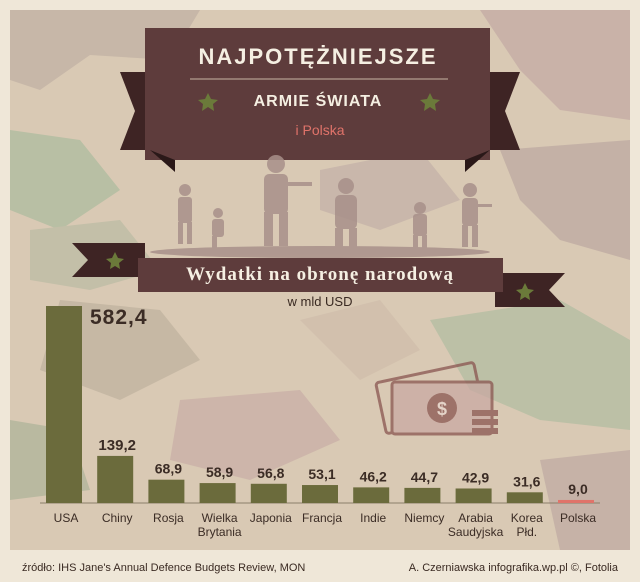  Describe the element at coordinates (220, 518) in the screenshot. I see `category-label-3-0: Wielka` at that location.